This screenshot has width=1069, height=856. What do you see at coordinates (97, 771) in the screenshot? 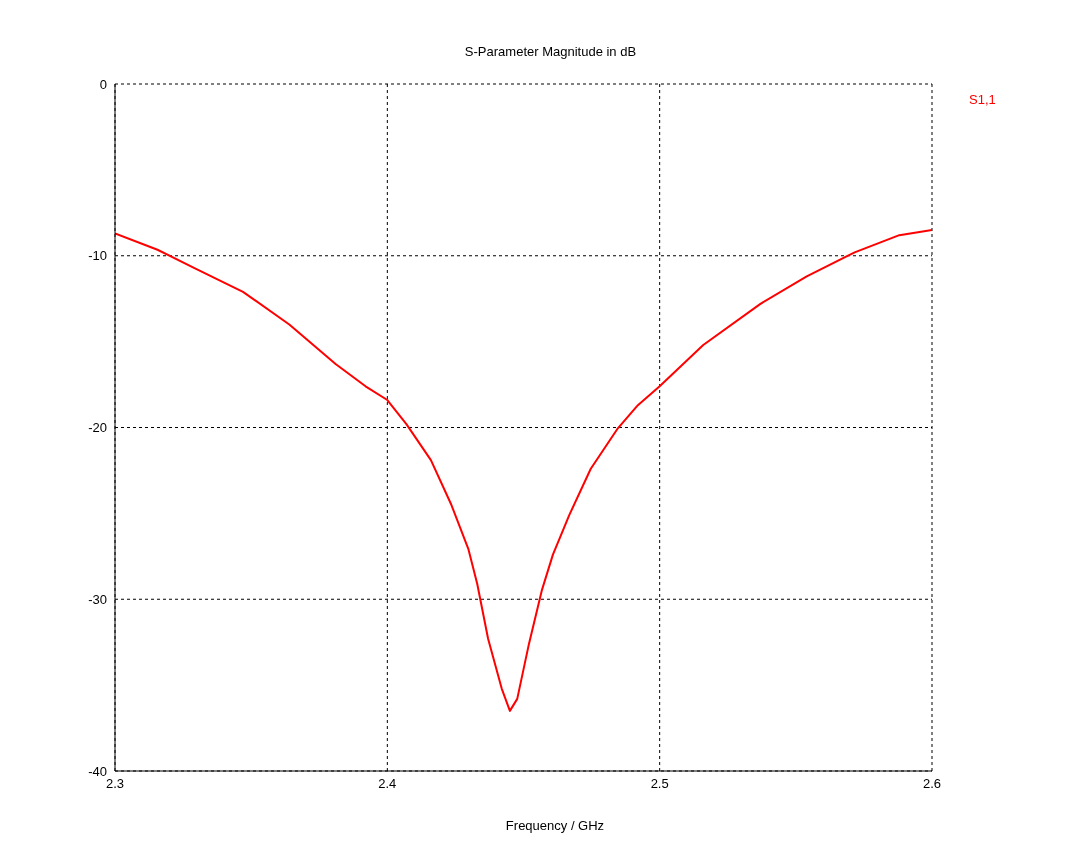
I see `y-tick-label: -40` at bounding box center [97, 771].